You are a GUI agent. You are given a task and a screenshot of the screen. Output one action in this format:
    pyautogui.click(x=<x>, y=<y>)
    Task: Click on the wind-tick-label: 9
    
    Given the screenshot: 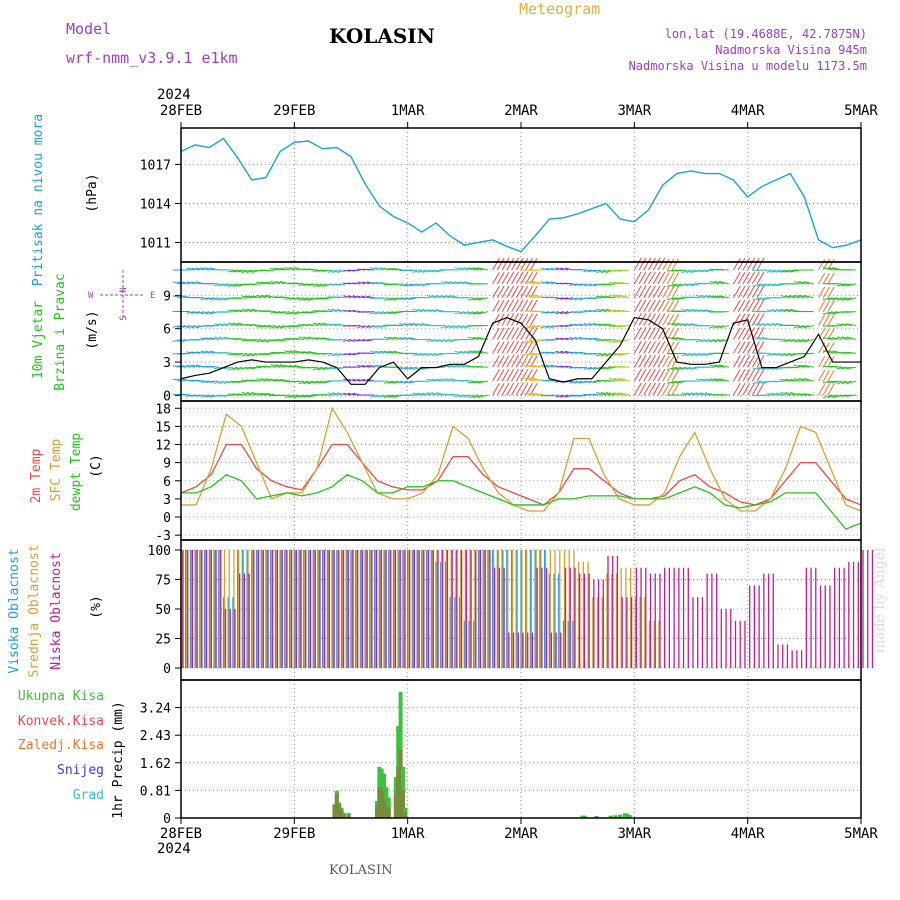 What is the action you would take?
    pyautogui.click(x=167, y=296)
    